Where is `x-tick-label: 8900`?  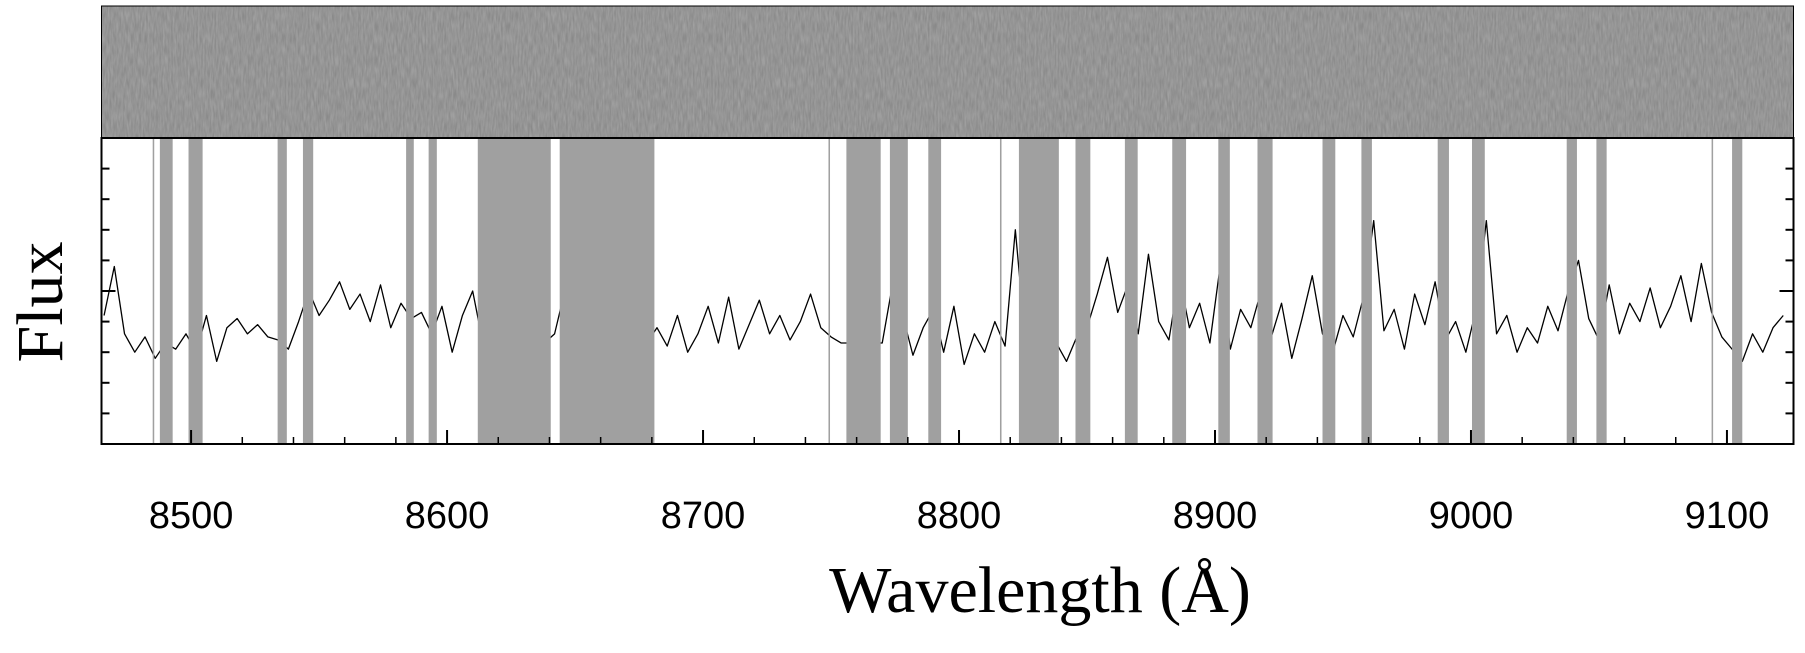
x-tick-label: 8900 is located at coordinates (1215, 516).